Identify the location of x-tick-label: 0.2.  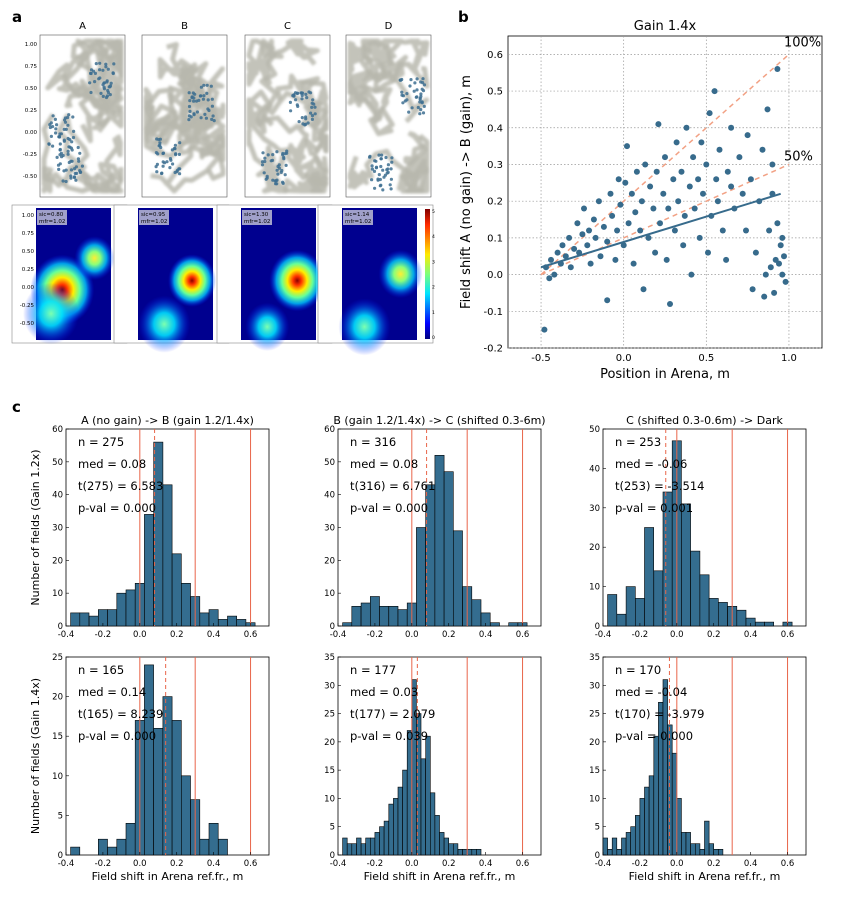
(449, 864).